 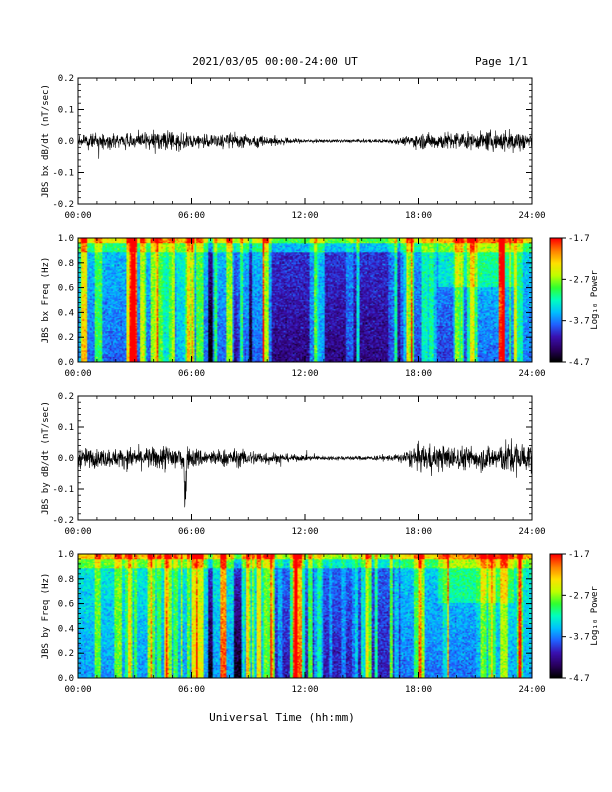 I want to click on x-axis-title: Universal Time (hh:mm), so click(x=282, y=717).